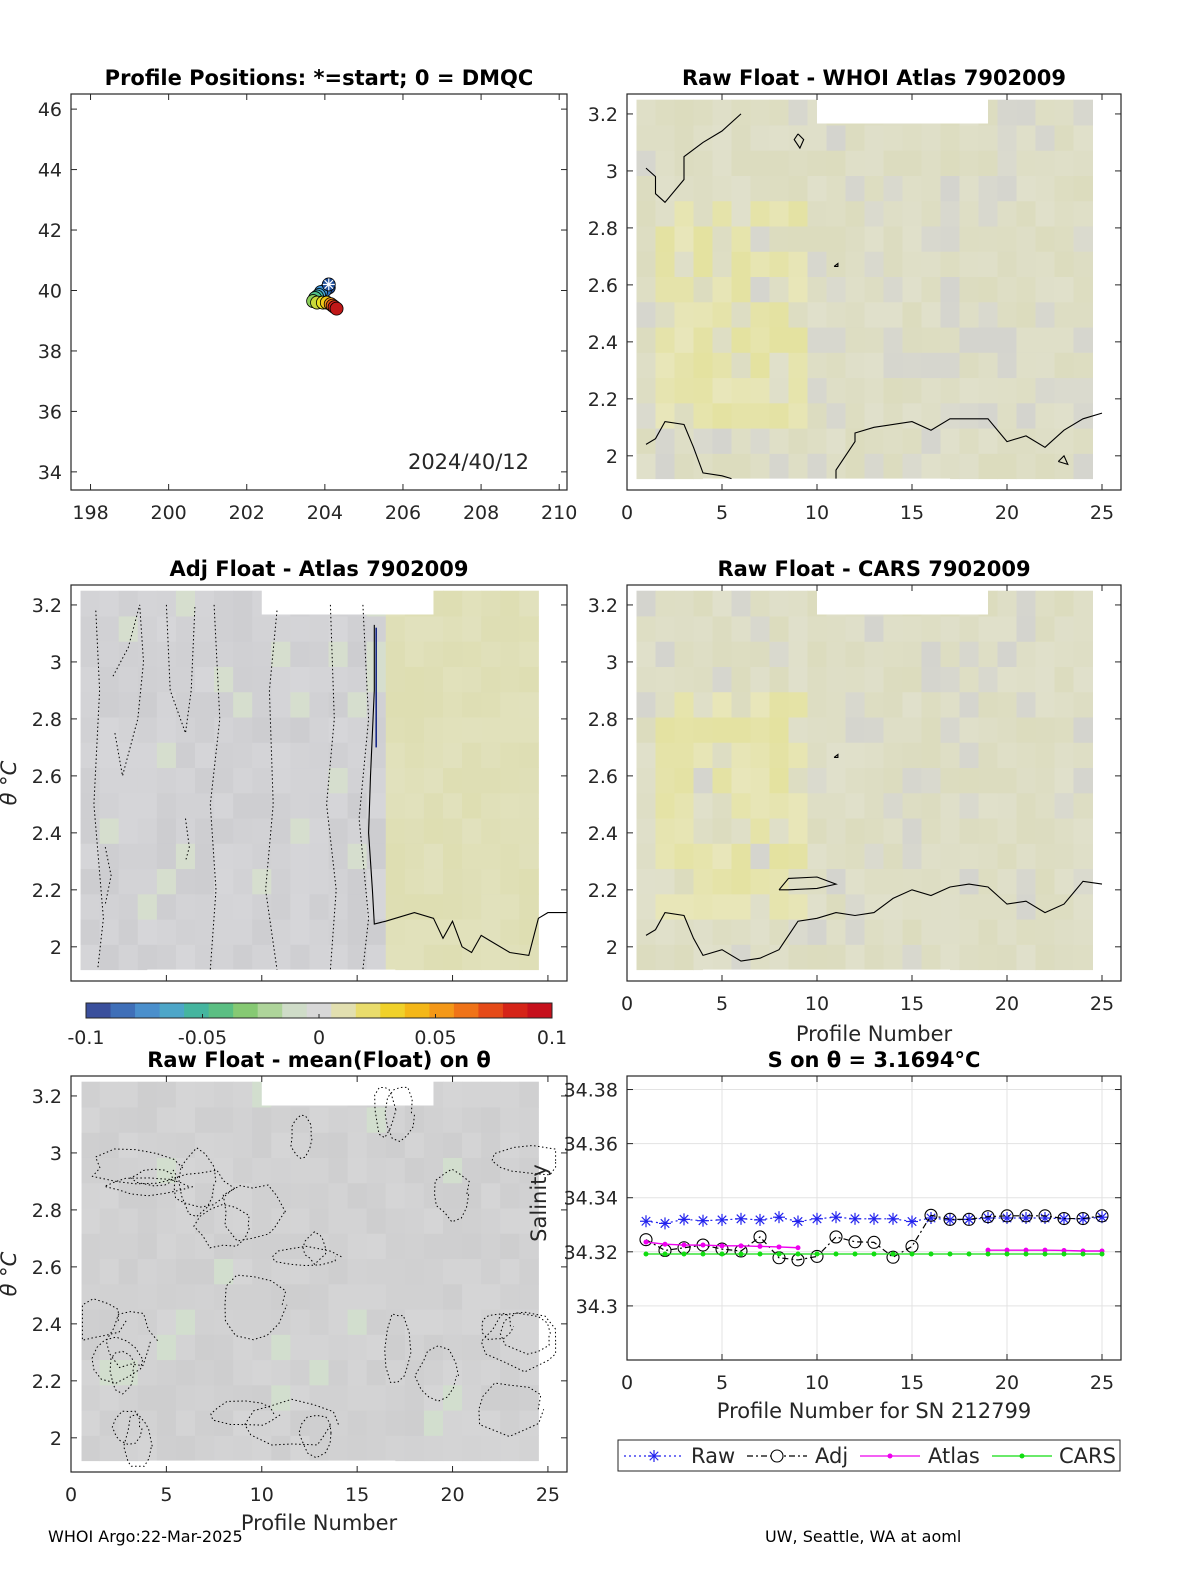 Image resolution: width=1200 pixels, height=1575 pixels. Describe the element at coordinates (988, 1218) in the screenshot. I see `star-stroke` at that location.